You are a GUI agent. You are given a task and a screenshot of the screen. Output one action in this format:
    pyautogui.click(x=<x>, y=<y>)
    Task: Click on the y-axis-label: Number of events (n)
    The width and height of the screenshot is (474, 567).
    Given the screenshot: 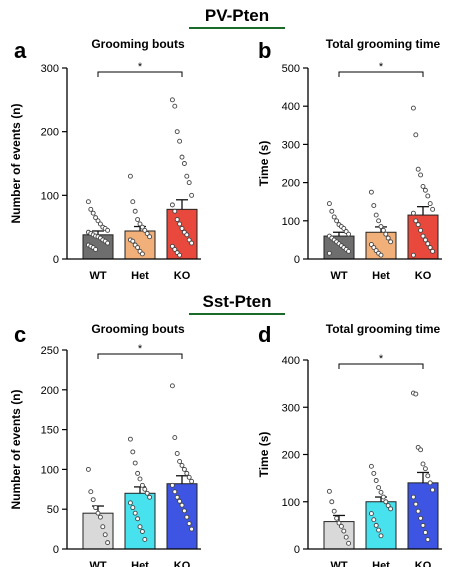 What is the action you would take?
    pyautogui.click(x=16, y=163)
    